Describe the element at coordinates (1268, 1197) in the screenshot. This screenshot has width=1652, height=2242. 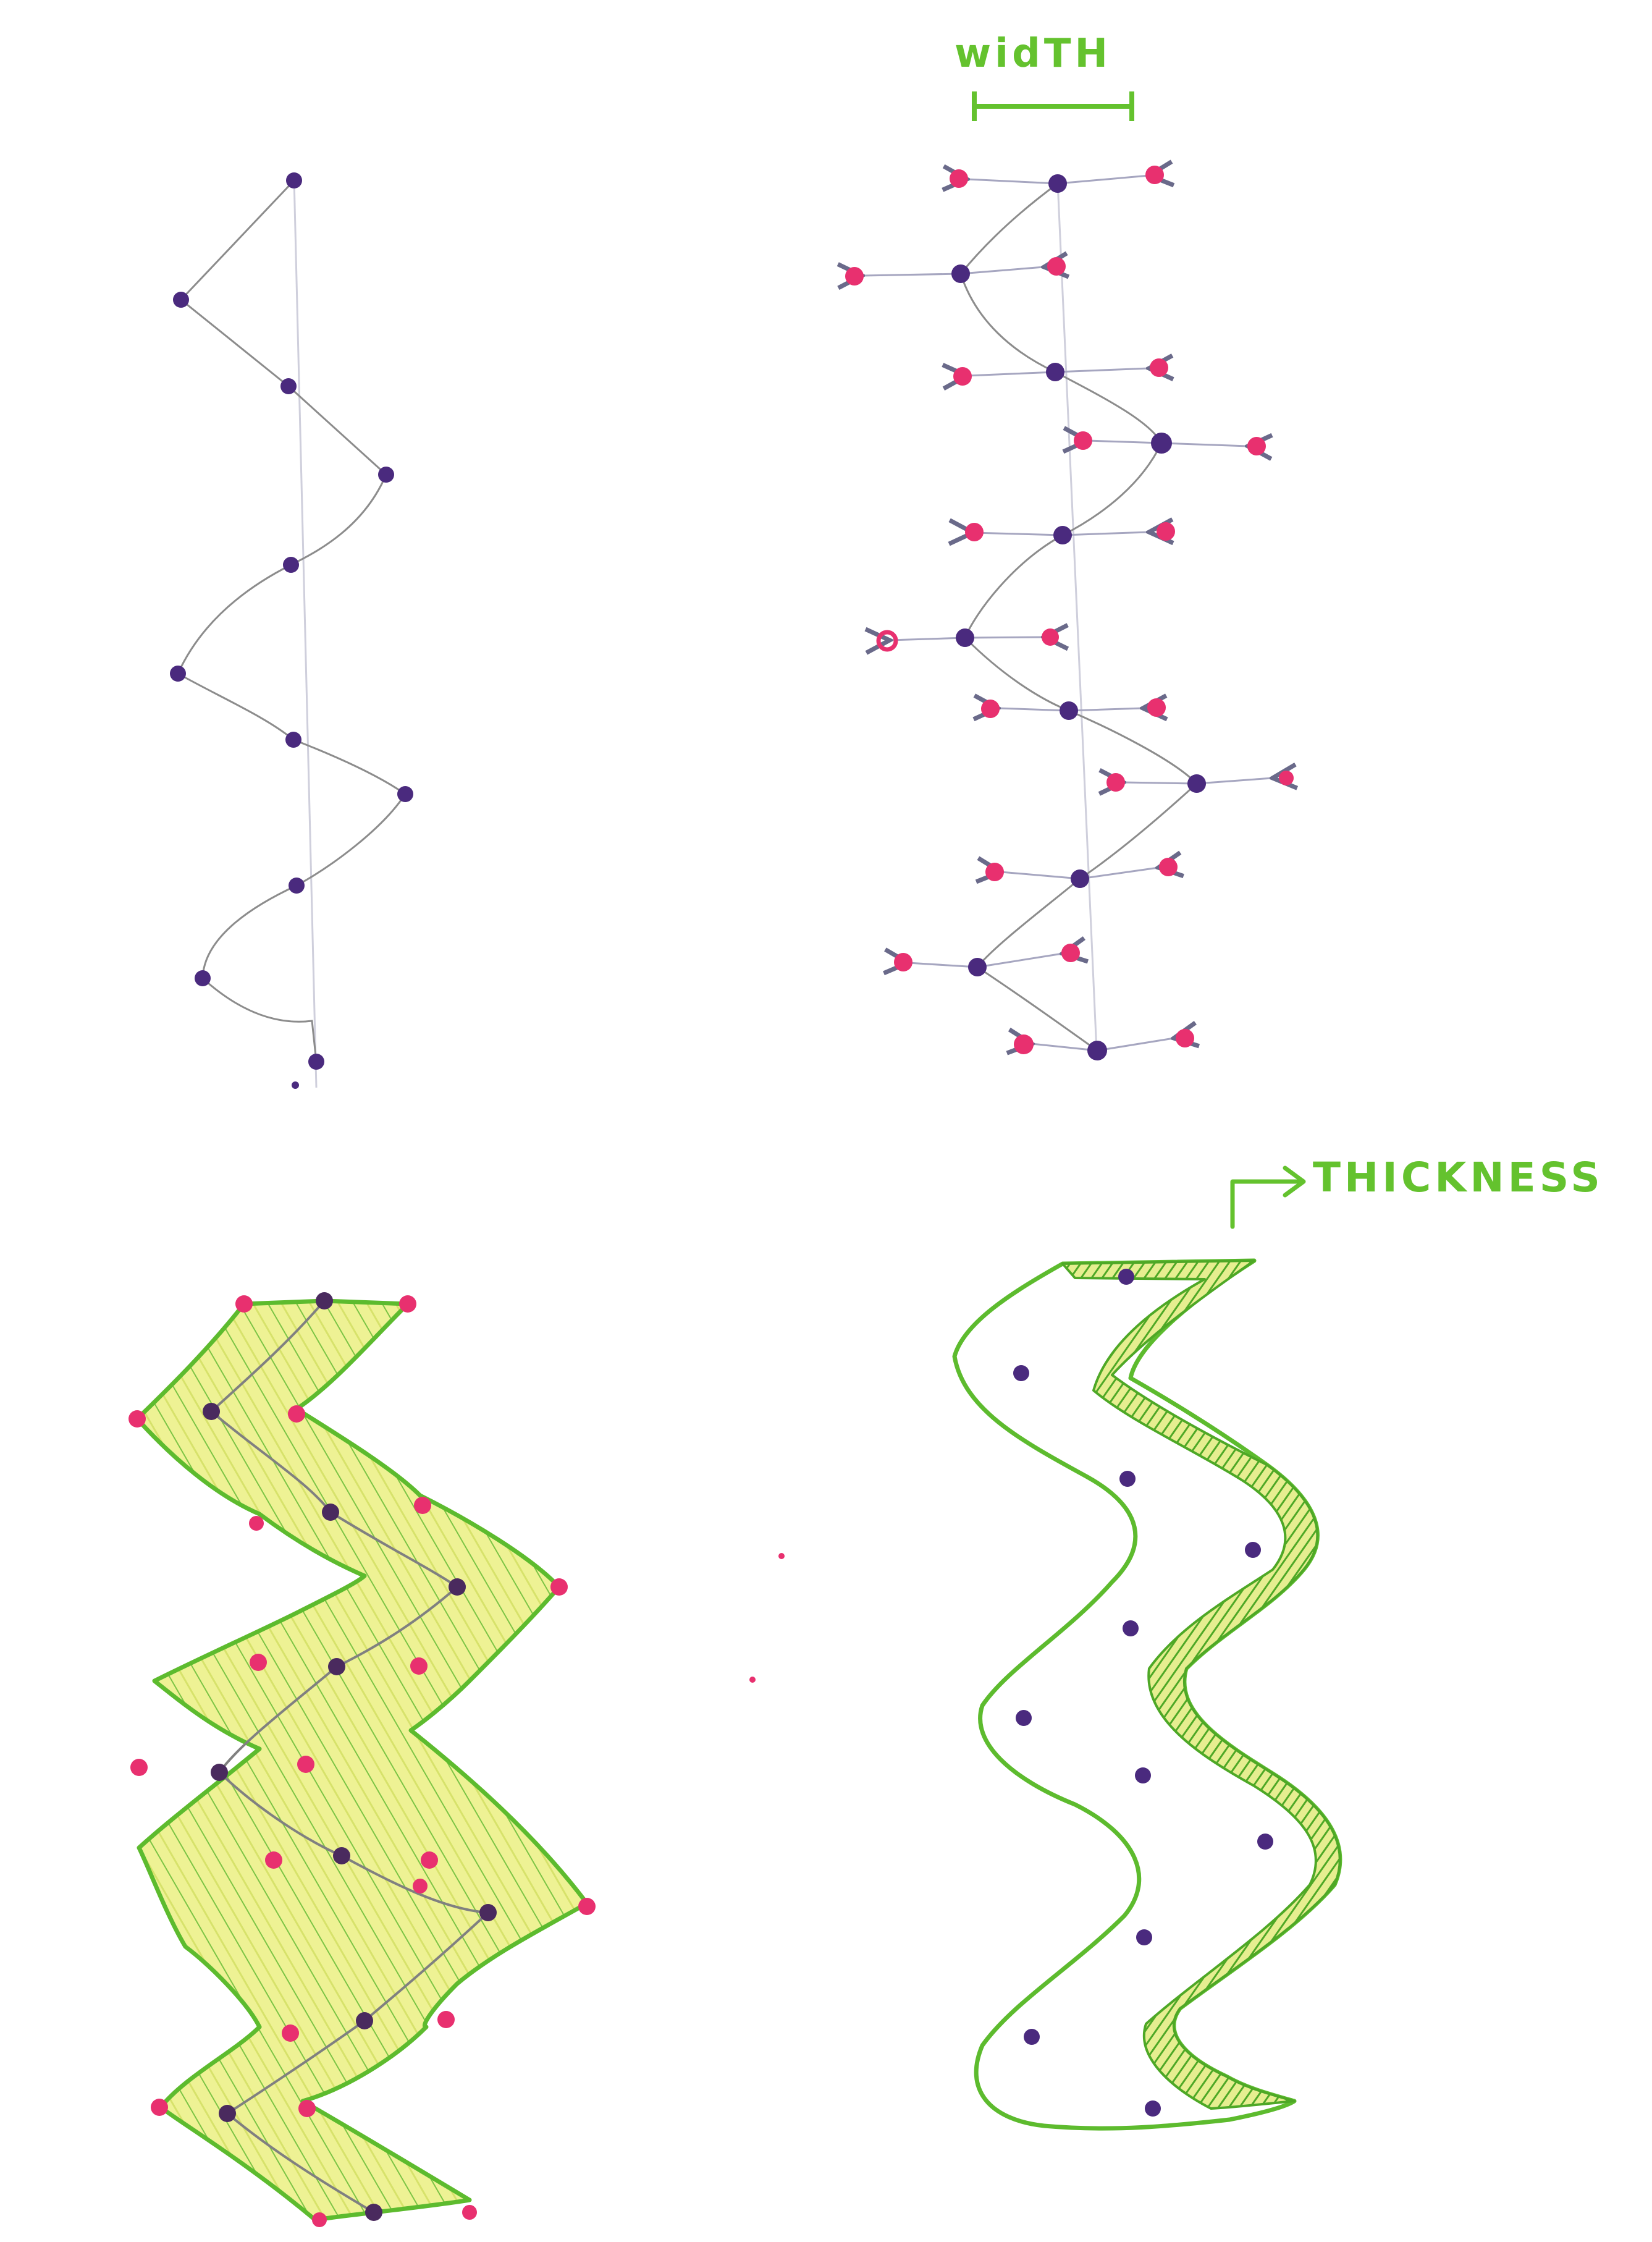
I see `thickness-arrow` at that location.